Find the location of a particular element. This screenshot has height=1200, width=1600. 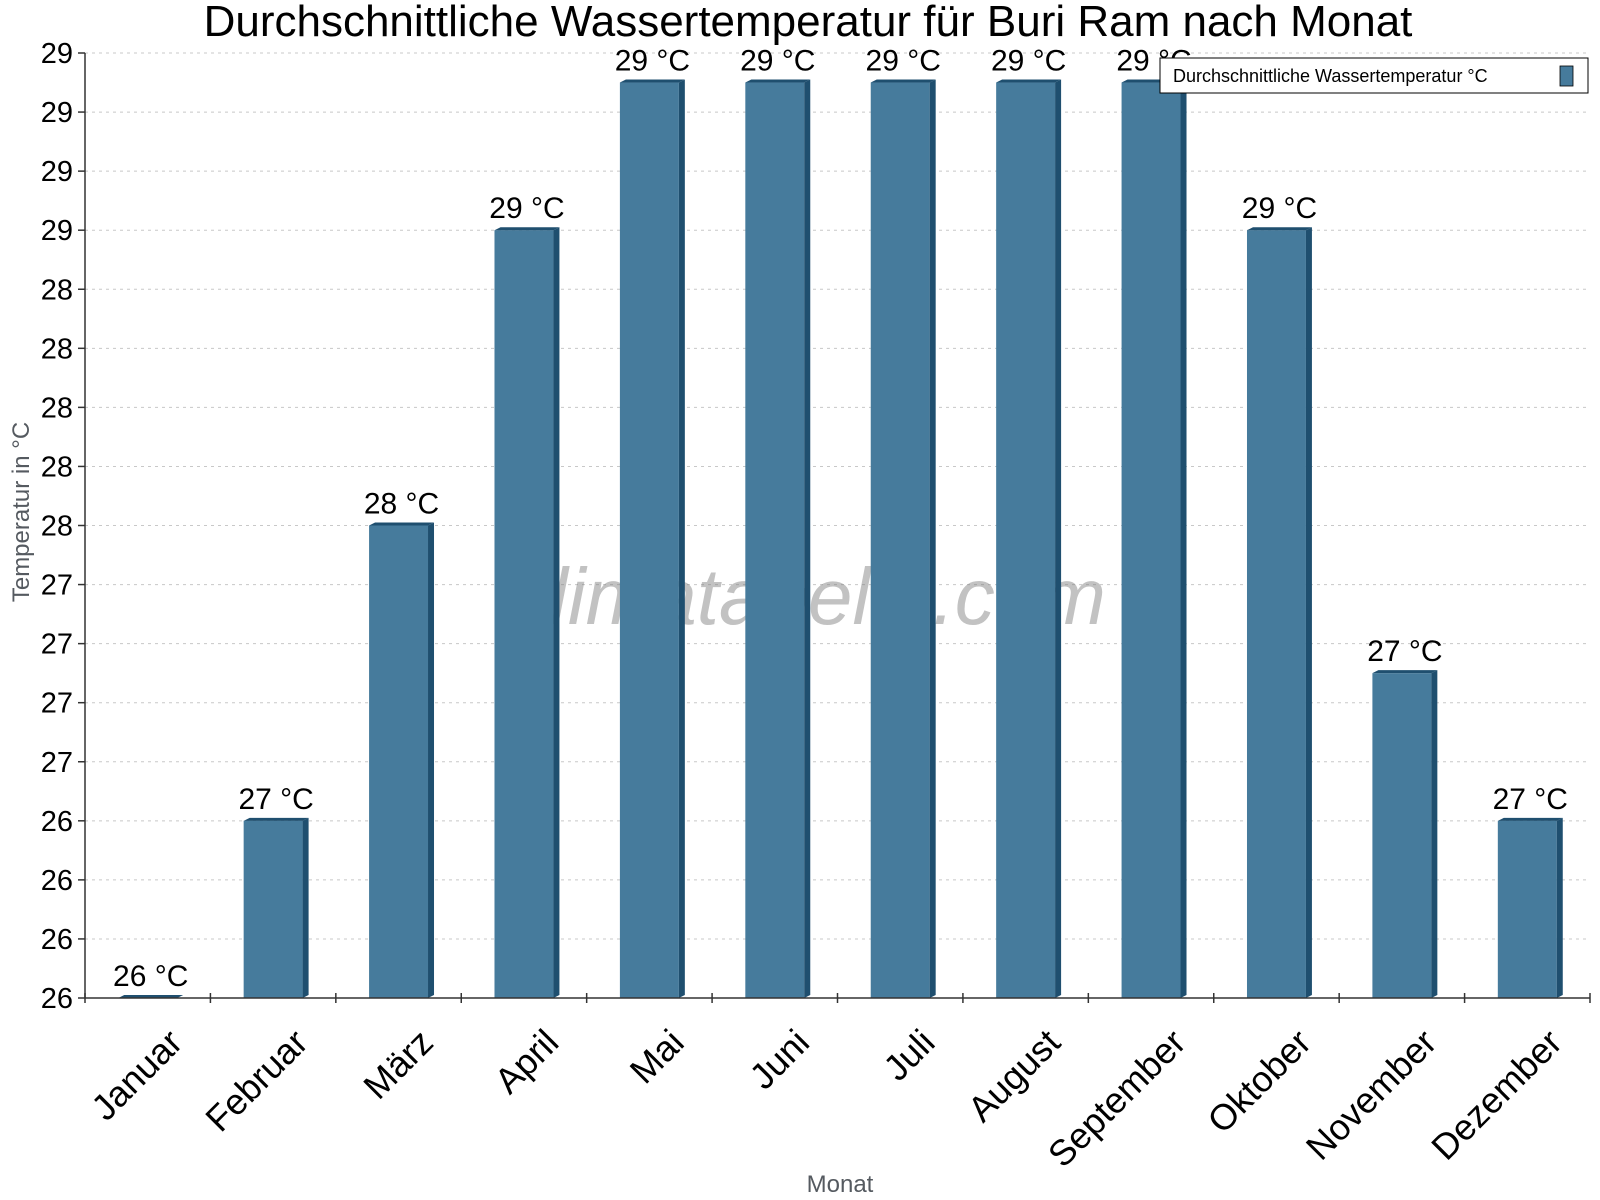

x-tick-label: Juni is located at coordinates (779, 1059).